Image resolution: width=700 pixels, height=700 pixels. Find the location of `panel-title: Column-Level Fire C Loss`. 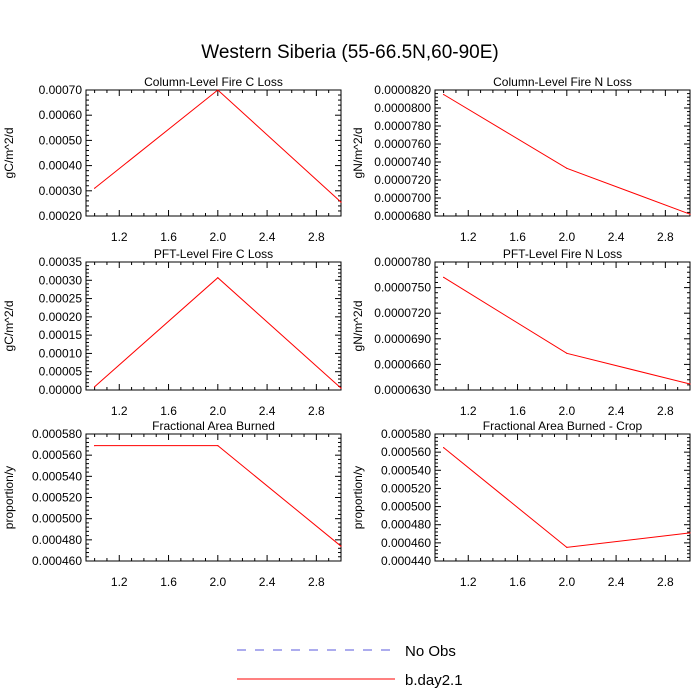

panel-title: Column-Level Fire C Loss is located at coordinates (213, 82).